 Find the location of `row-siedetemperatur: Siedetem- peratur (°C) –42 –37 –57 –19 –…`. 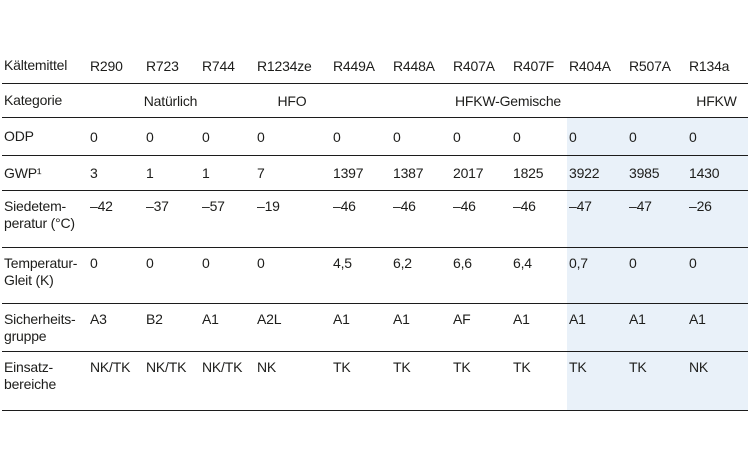

row-siedetemperatur: Siedetem- peratur (°C) –42 –37 –57 –19 –… is located at coordinates (375, 219).